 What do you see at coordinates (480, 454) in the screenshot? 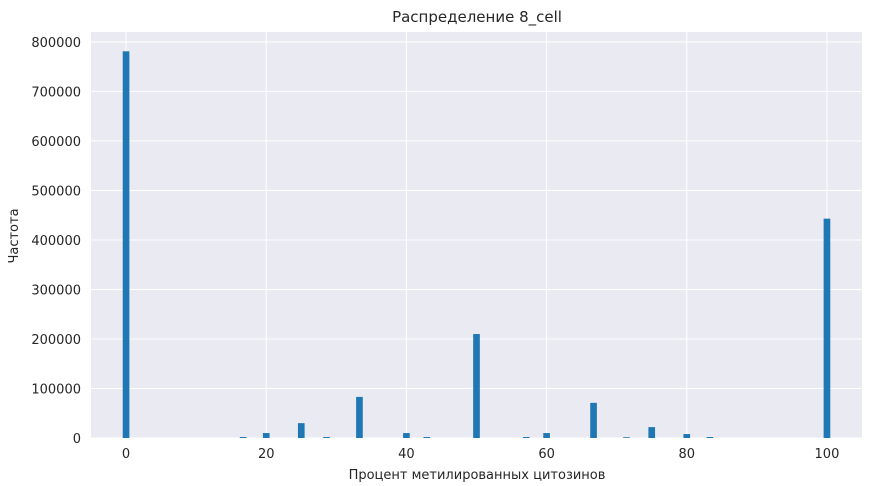
I see `x-tick-labels: 0 20 40 60 80 100` at bounding box center [480, 454].